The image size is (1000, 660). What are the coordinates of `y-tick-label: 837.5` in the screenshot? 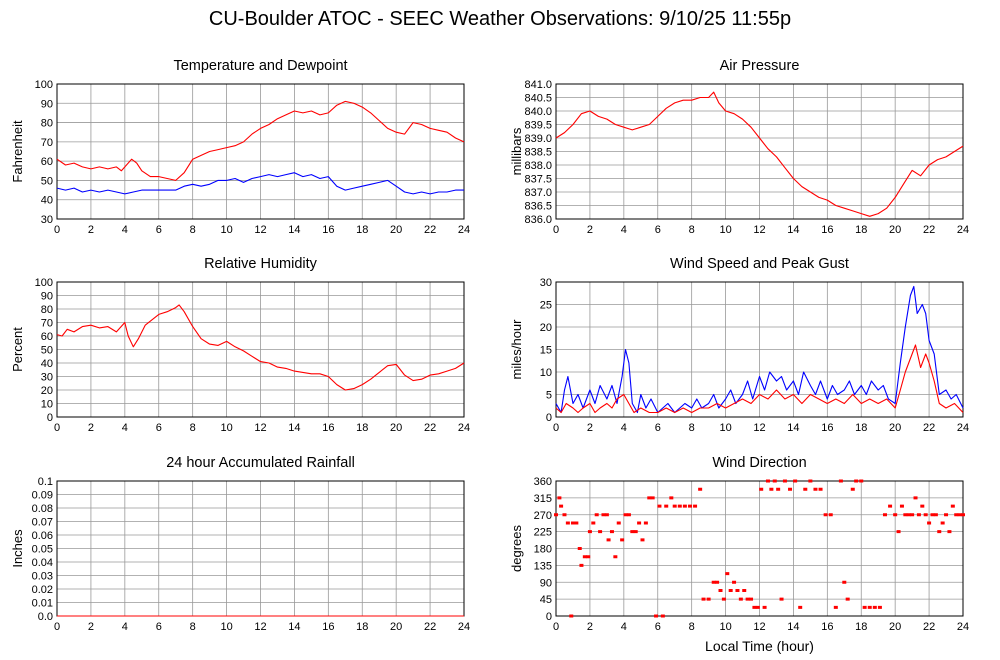 It's located at (538, 180).